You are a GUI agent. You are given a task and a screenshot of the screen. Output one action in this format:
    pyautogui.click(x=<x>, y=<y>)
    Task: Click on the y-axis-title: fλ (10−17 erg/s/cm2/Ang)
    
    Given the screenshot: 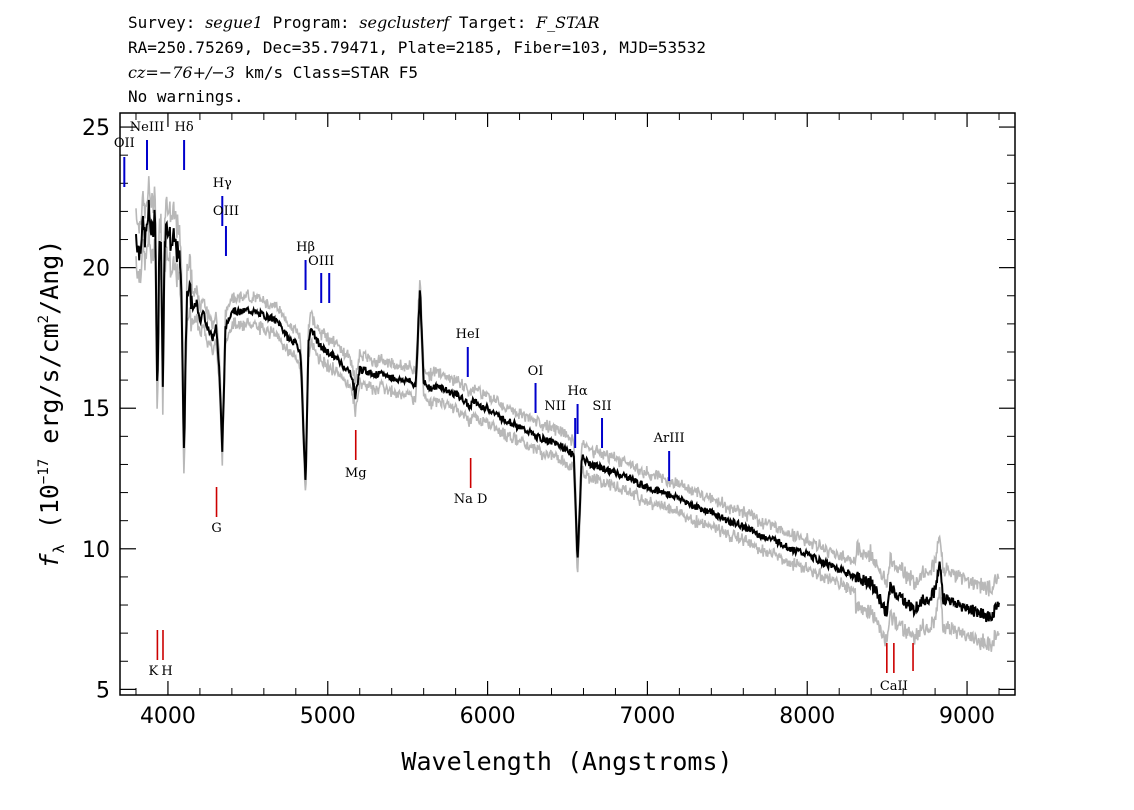 What is the action you would take?
    pyautogui.click(x=51, y=404)
    